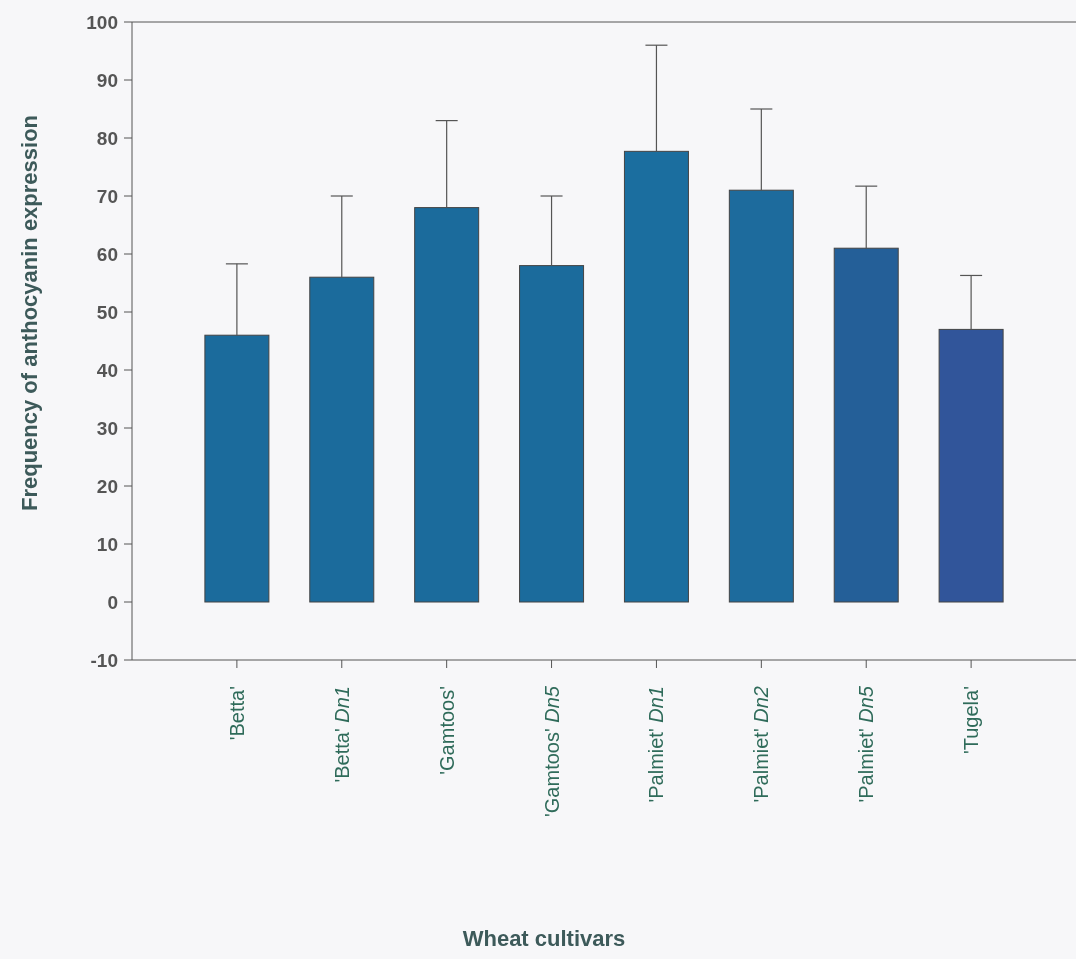 This screenshot has height=959, width=1076. What do you see at coordinates (341, 734) in the screenshot?
I see `x-tick-label: 'Betta' Dn1` at bounding box center [341, 734].